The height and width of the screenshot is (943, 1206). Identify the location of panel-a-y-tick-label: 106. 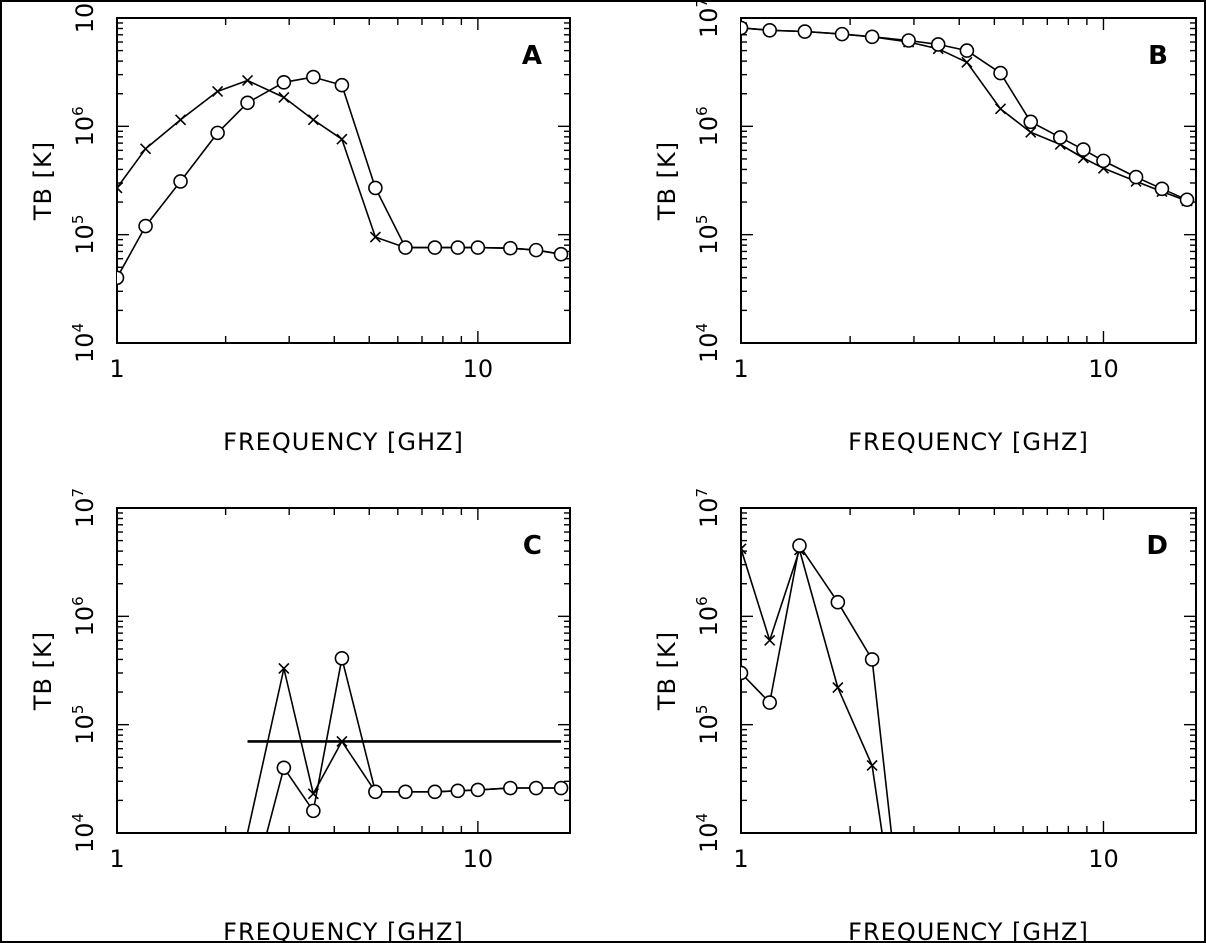
(84, 126).